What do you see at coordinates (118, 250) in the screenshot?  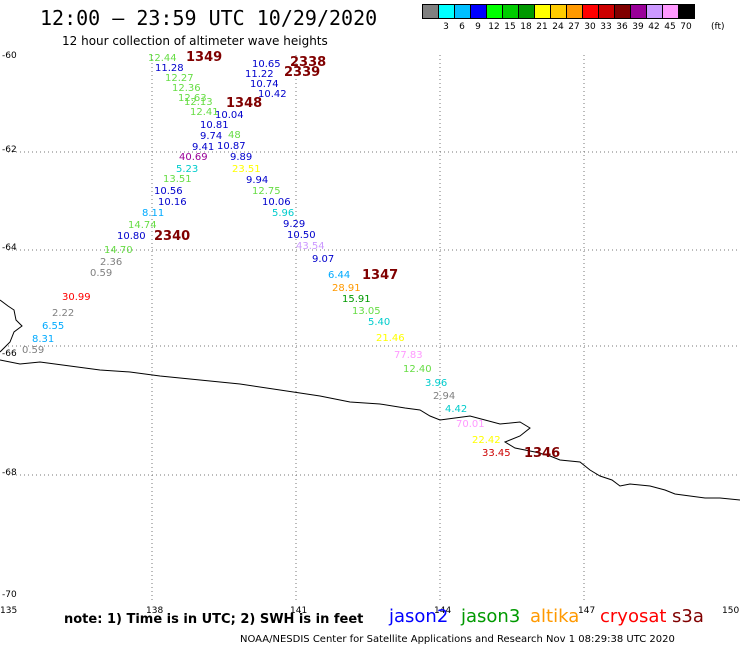 I see `wave-height-label: 14.70` at bounding box center [118, 250].